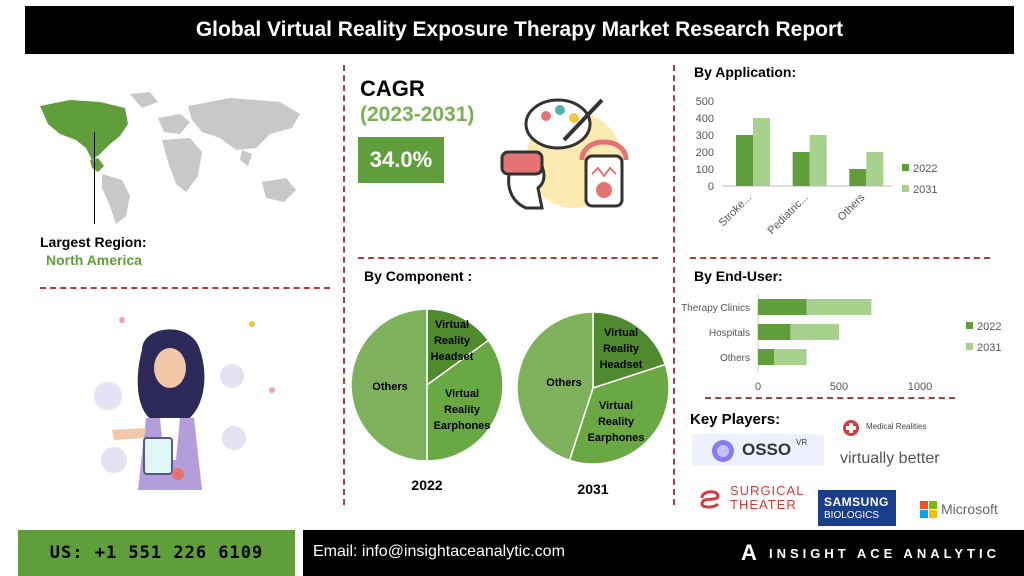  I want to click on surgical-theater-logo-icon, so click(710, 499).